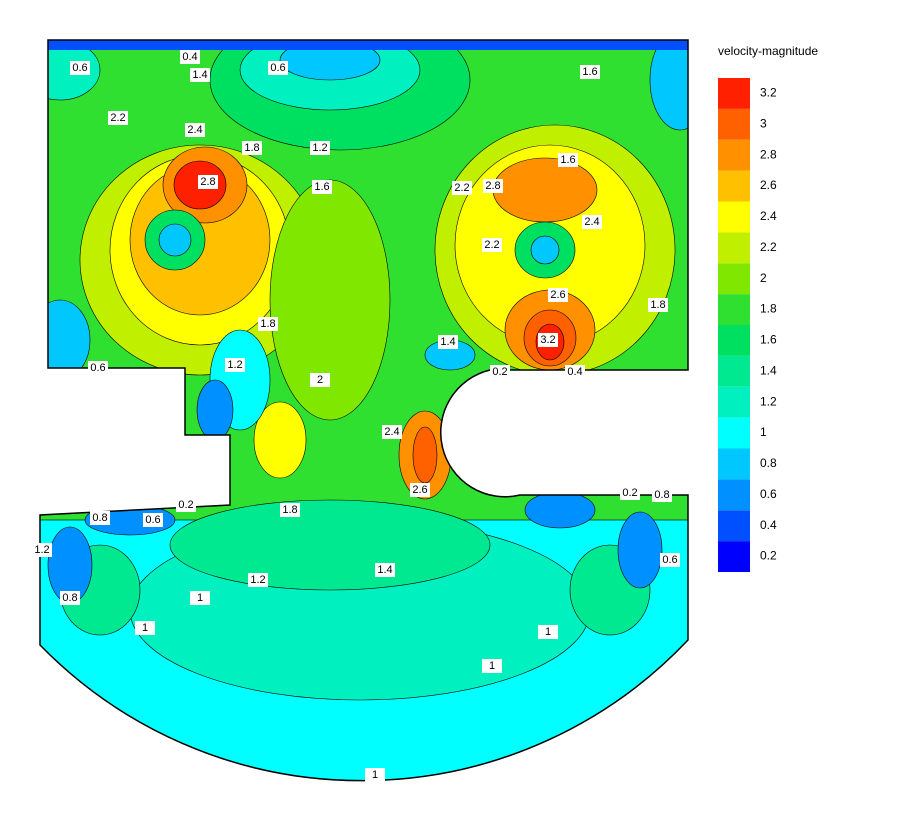 The image size is (900, 813). Describe the element at coordinates (768, 340) in the screenshot. I see `colorbar-label: 1.6` at that location.